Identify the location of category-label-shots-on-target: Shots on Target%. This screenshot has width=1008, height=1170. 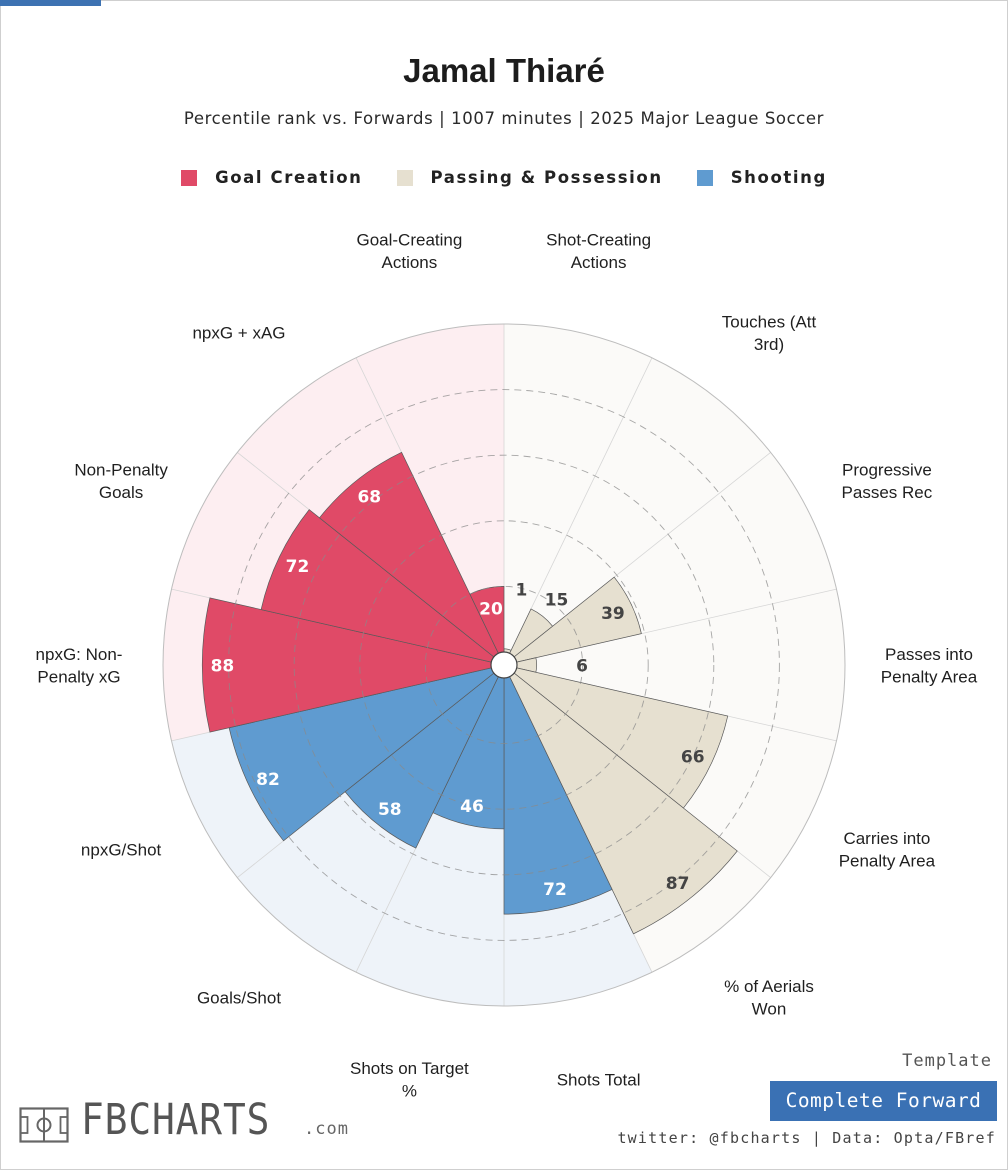
(409, 1080).